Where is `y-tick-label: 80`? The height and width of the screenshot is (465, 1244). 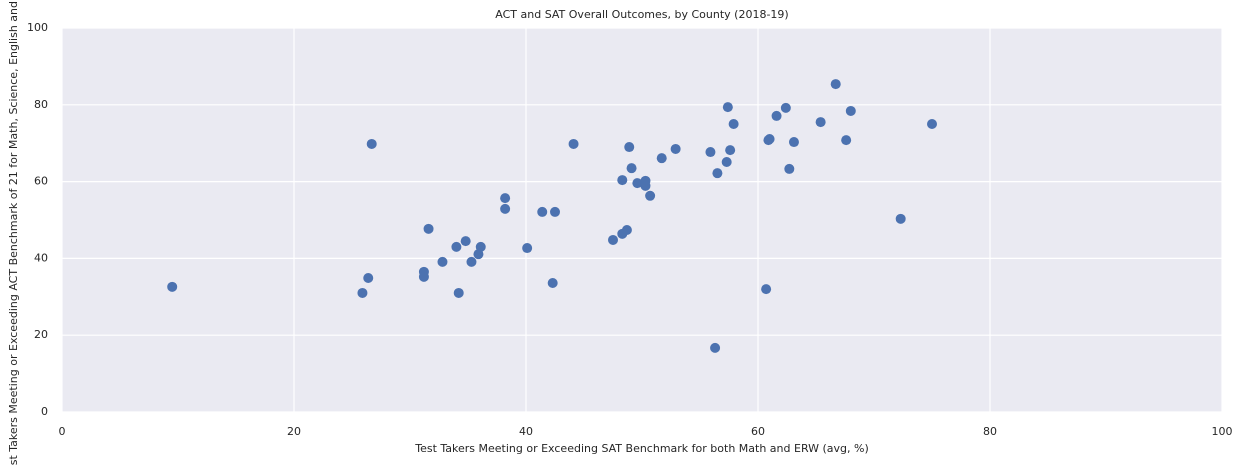
y-tick-label: 80 is located at coordinates (41, 104).